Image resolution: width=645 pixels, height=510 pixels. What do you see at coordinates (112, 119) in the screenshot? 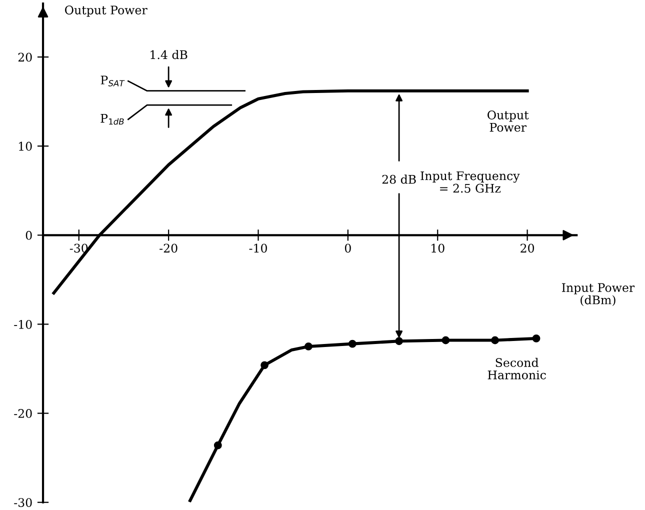
I see `annotation: P$_{1dB}$` at bounding box center [112, 119].